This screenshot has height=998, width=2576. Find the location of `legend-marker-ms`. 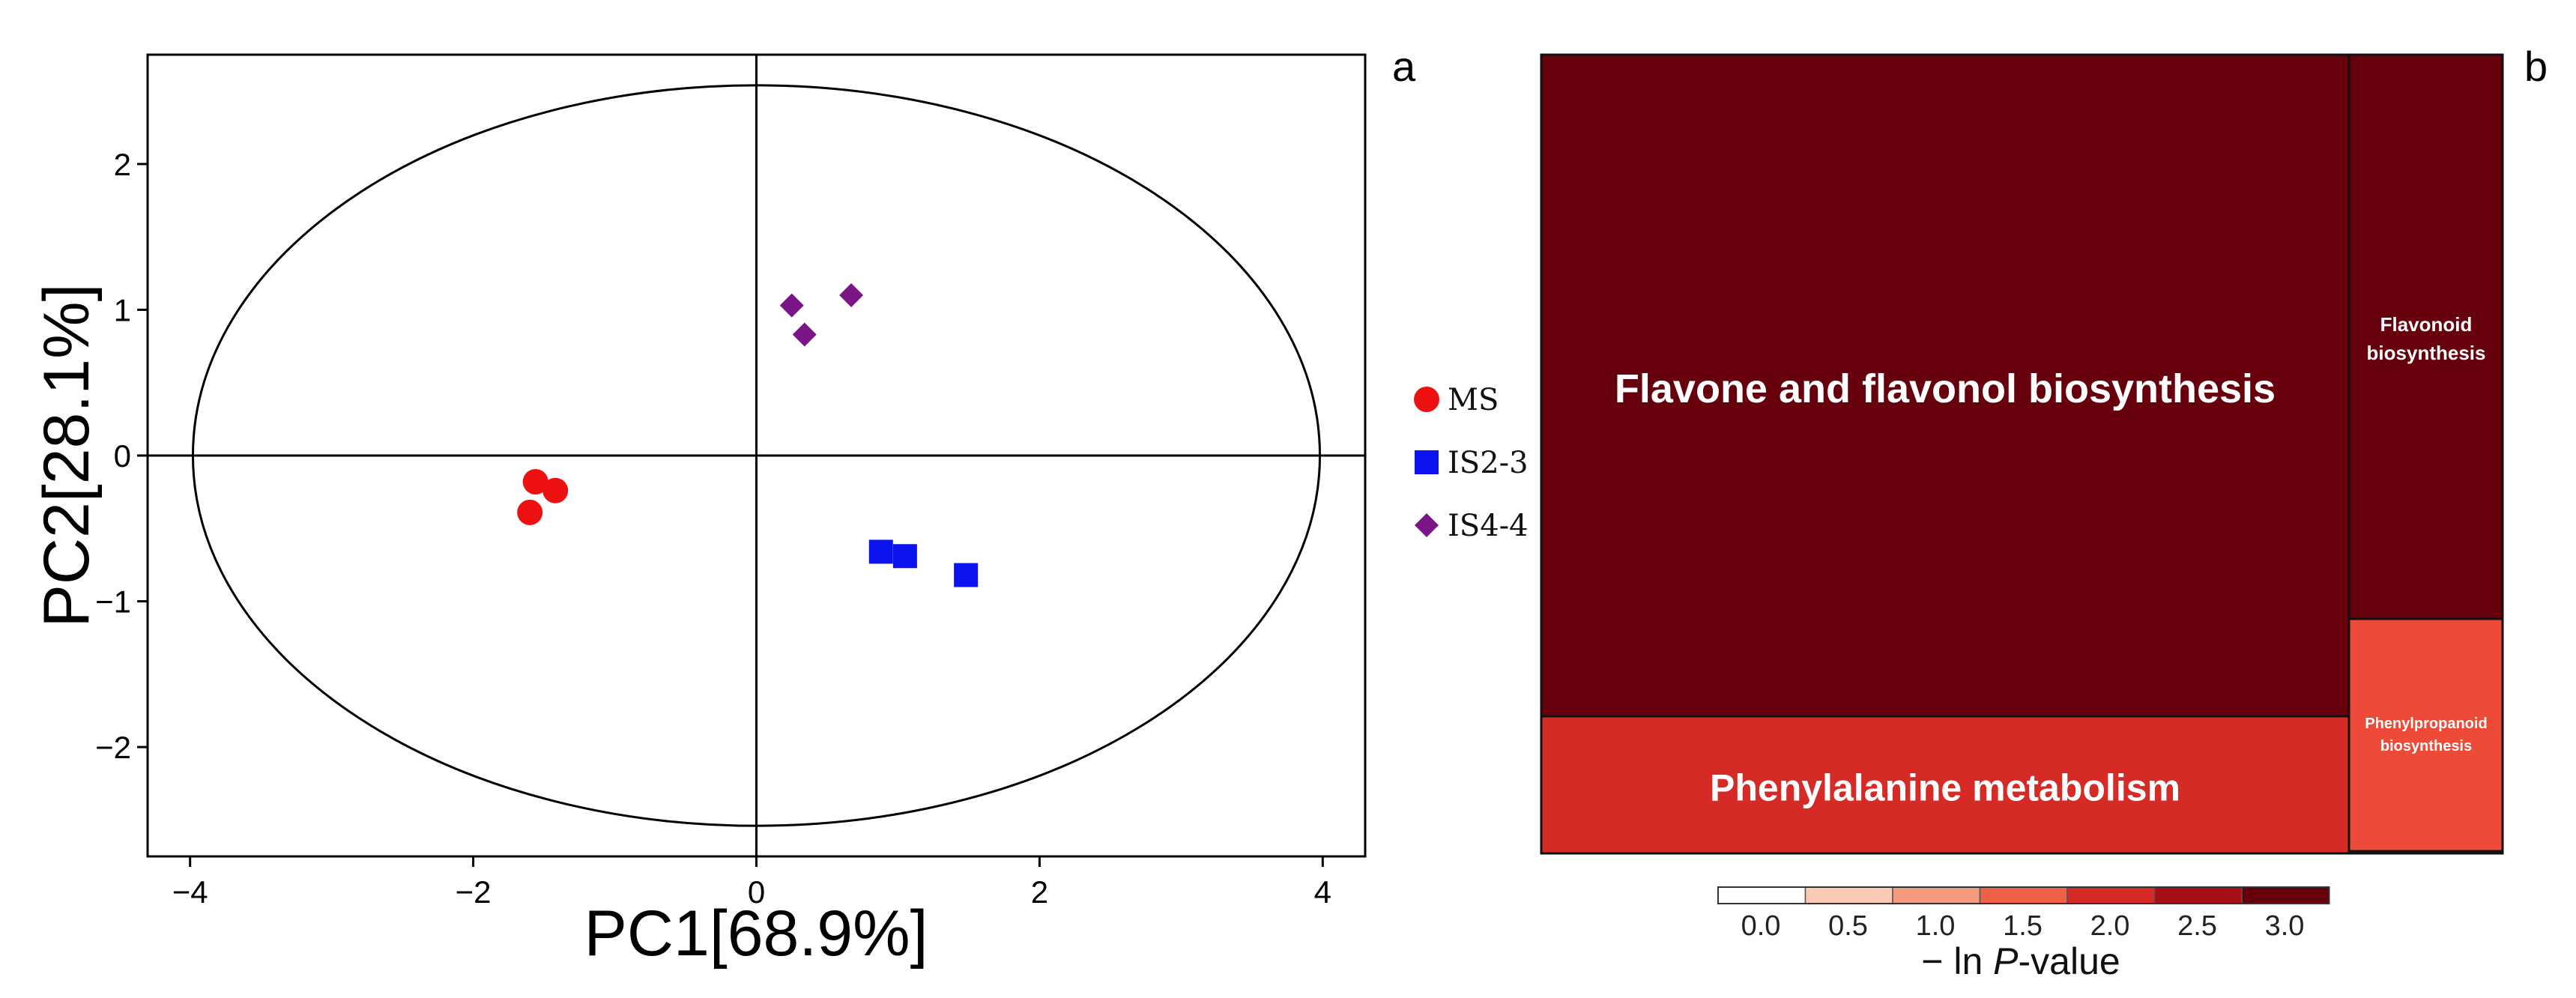

legend-marker-ms is located at coordinates (1426, 400).